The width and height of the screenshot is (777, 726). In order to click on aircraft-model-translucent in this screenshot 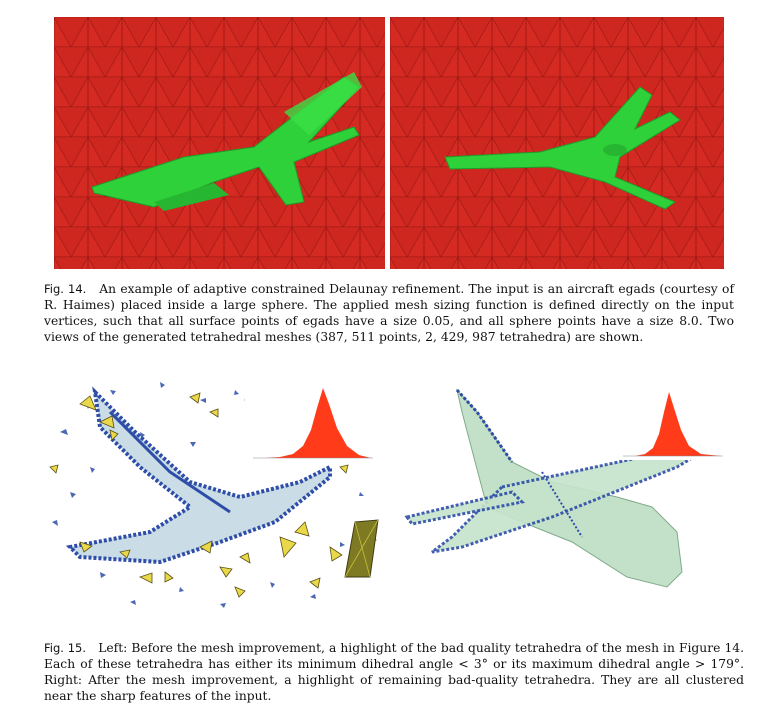, I will do `click(553, 488)`.